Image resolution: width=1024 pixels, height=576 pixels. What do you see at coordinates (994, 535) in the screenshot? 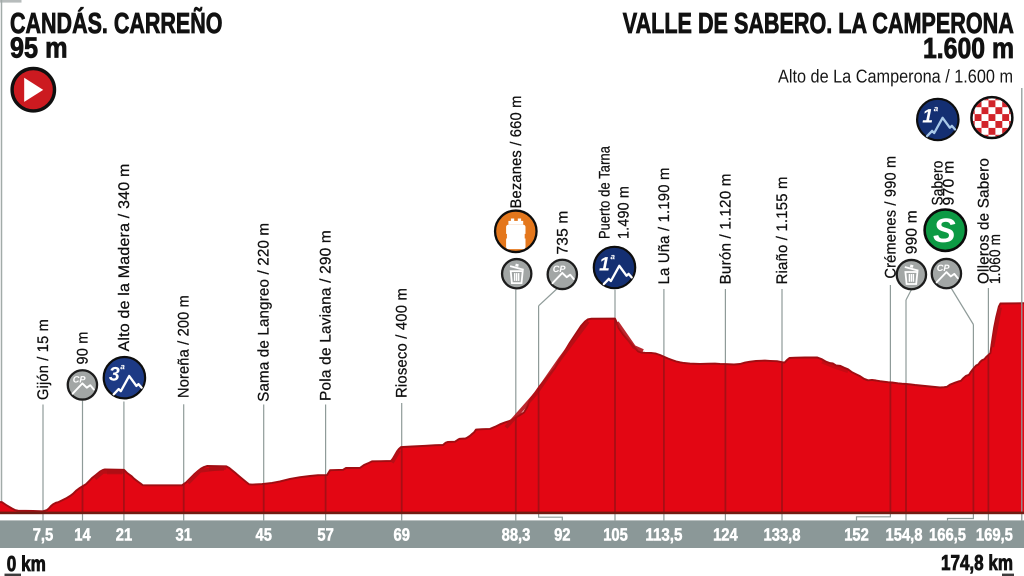
I see `svg-text: 169,5` at bounding box center [994, 535].